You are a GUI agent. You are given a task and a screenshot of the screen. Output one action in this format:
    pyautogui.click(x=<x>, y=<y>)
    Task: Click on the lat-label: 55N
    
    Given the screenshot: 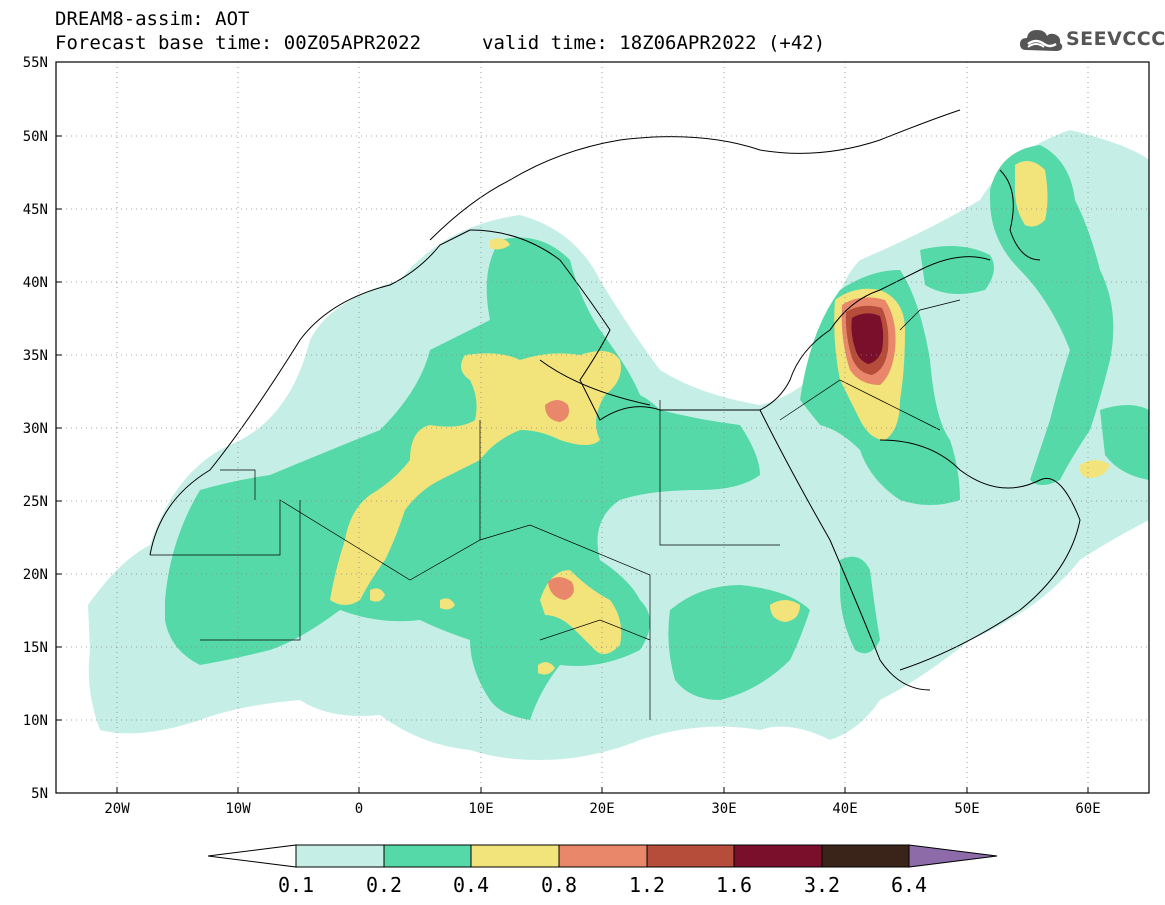 What is the action you would take?
    pyautogui.click(x=35, y=63)
    